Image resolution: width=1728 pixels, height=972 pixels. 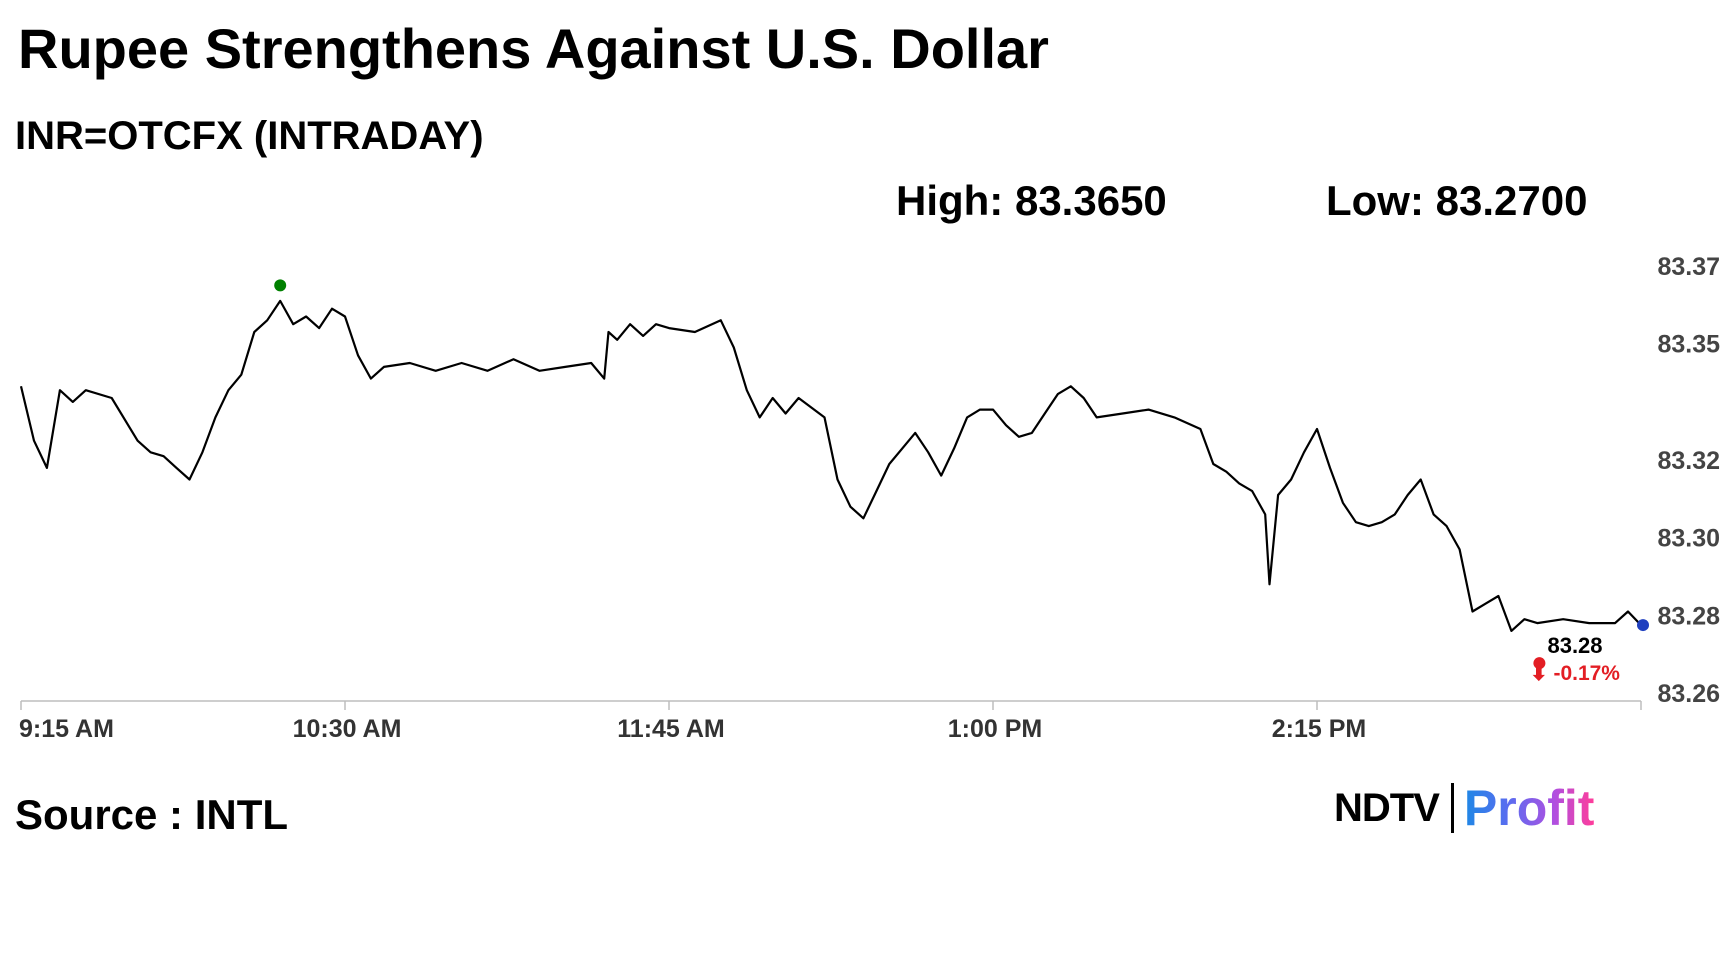 I want to click on annotation-layer: 83.28 ⬇ -0.17%, so click(x=1575, y=659).